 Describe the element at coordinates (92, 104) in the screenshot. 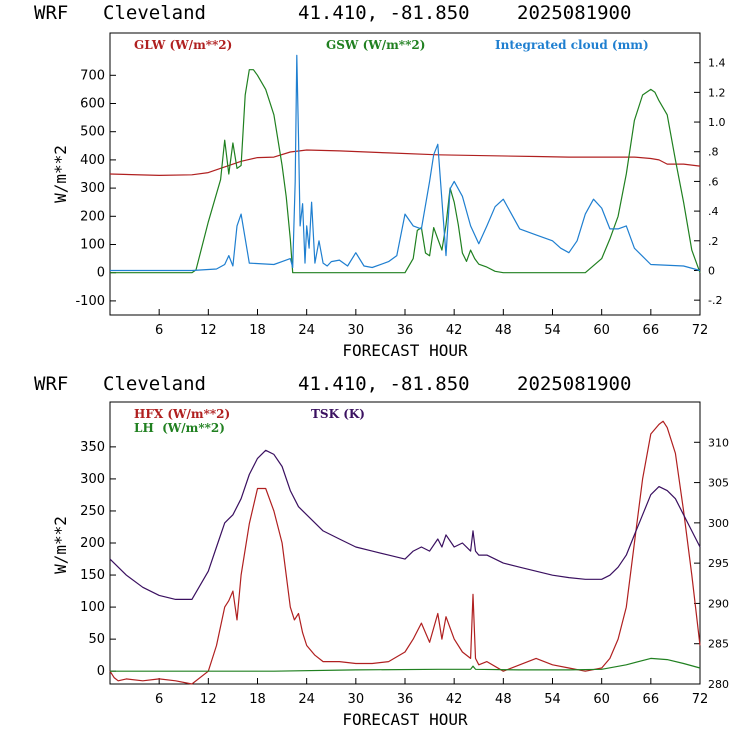

I see `top-y-tick-label: 600` at that location.